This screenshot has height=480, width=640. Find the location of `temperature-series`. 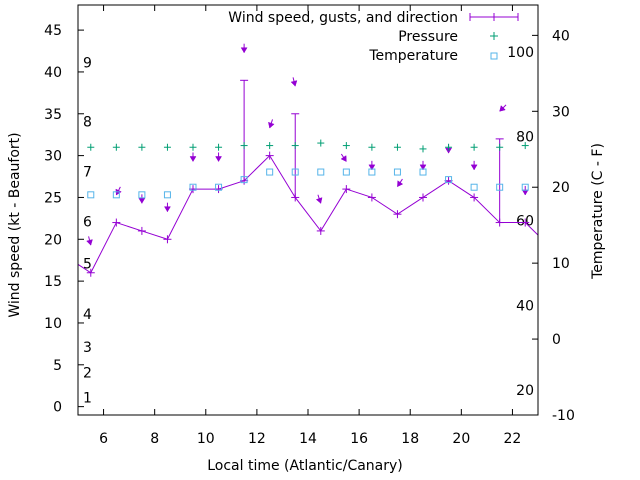

temperature-series is located at coordinates (308, 183).